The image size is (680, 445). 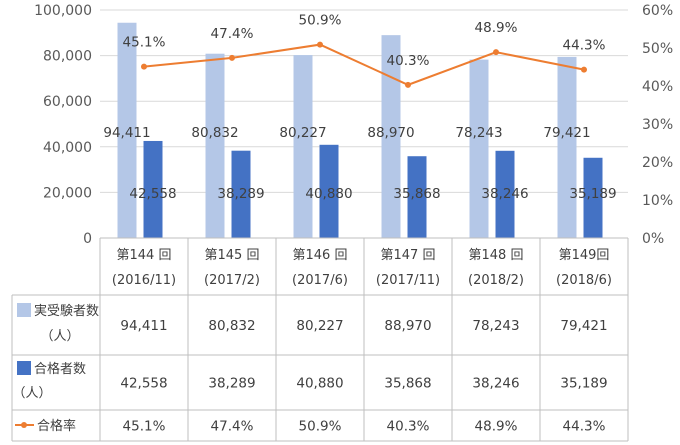 What do you see at coordinates (24, 368) in the screenshot?
I see `legend-key-passers` at bounding box center [24, 368].